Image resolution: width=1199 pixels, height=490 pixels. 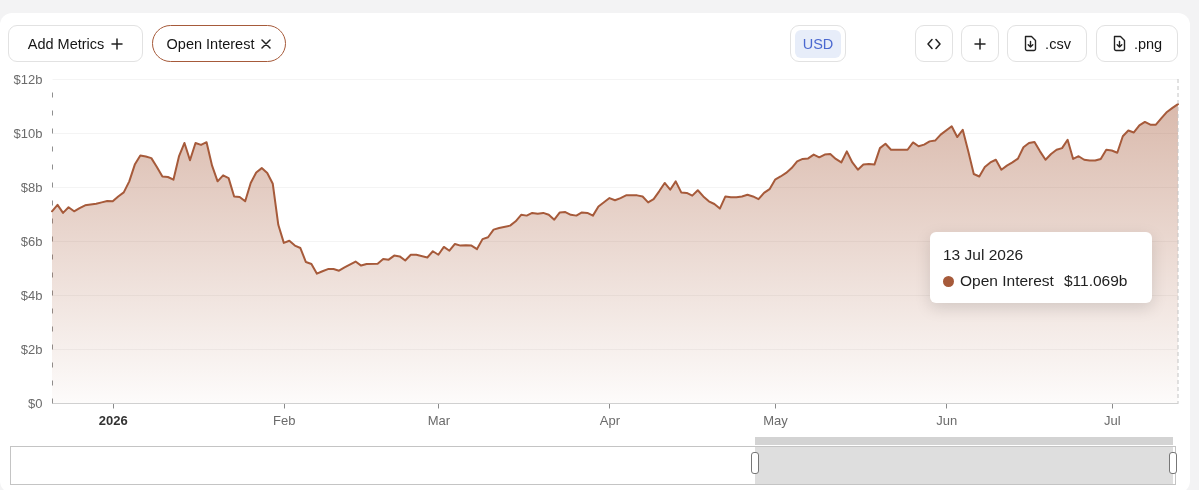 I want to click on y-tick-label: $0, so click(x=35, y=403).